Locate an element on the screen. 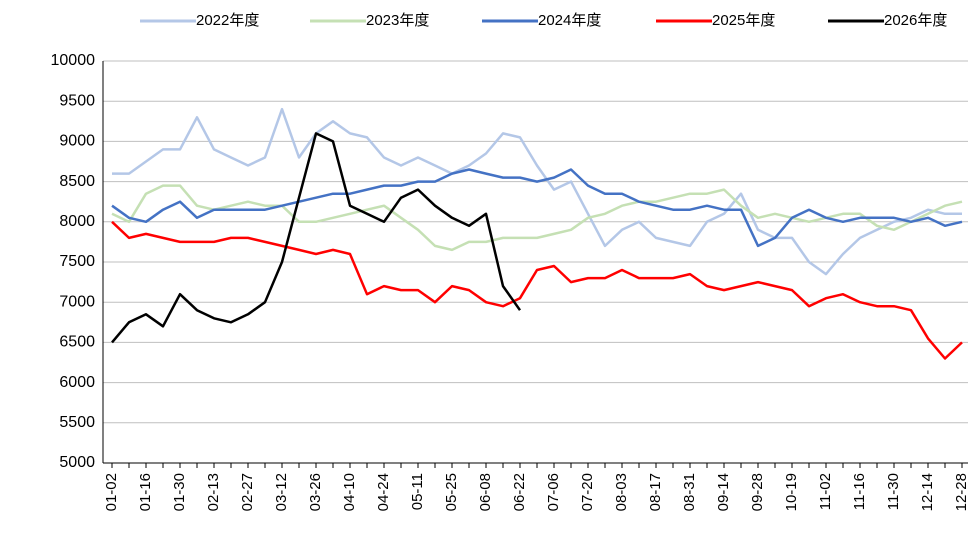 The height and width of the screenshot is (544, 977). legend-label: 2022年度 is located at coordinates (227, 20).